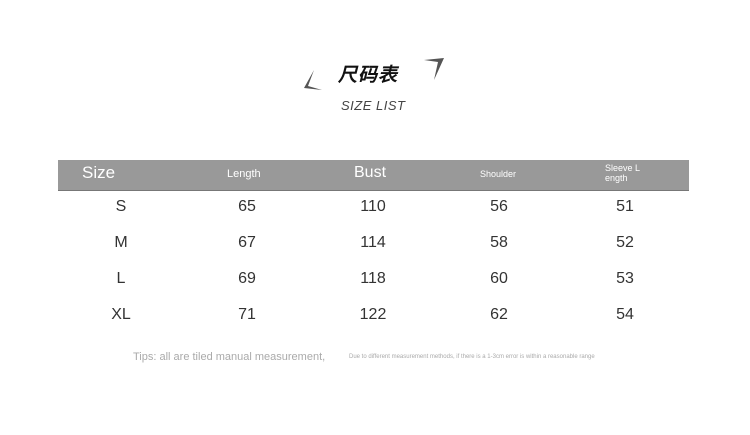 This screenshot has height=435, width=750. What do you see at coordinates (247, 242) in the screenshot?
I see `table-cell: 67` at bounding box center [247, 242].